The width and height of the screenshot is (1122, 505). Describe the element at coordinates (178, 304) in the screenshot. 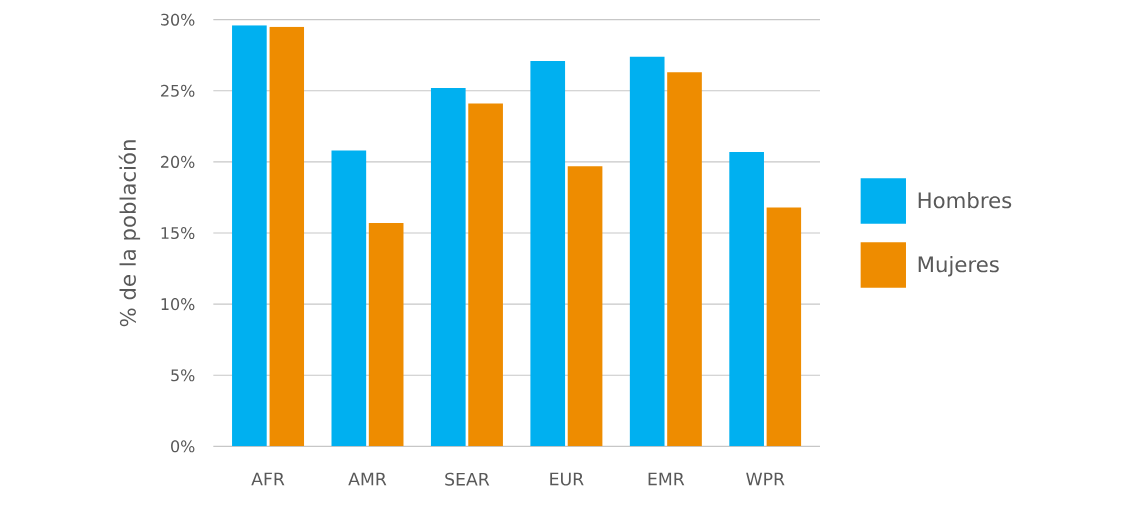

I see `y-tick-label: 10%` at that location.